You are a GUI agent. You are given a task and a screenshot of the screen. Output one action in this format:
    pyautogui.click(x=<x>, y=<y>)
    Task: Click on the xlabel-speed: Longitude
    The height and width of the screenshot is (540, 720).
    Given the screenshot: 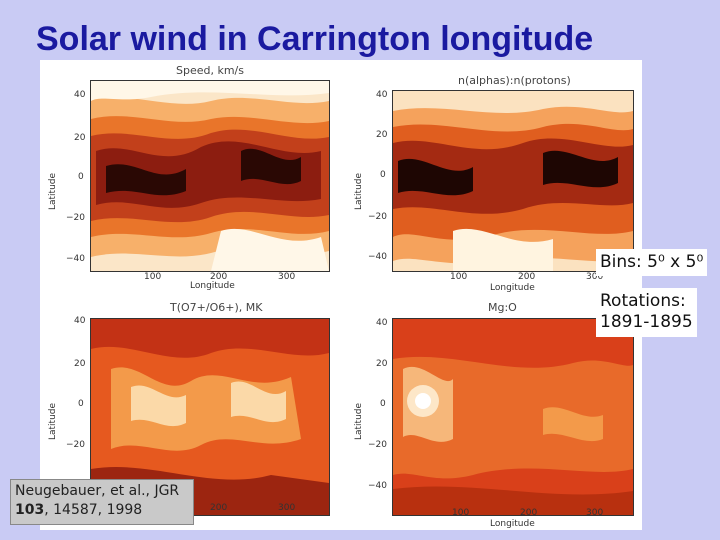 What is the action you would take?
    pyautogui.click(x=212, y=286)
    